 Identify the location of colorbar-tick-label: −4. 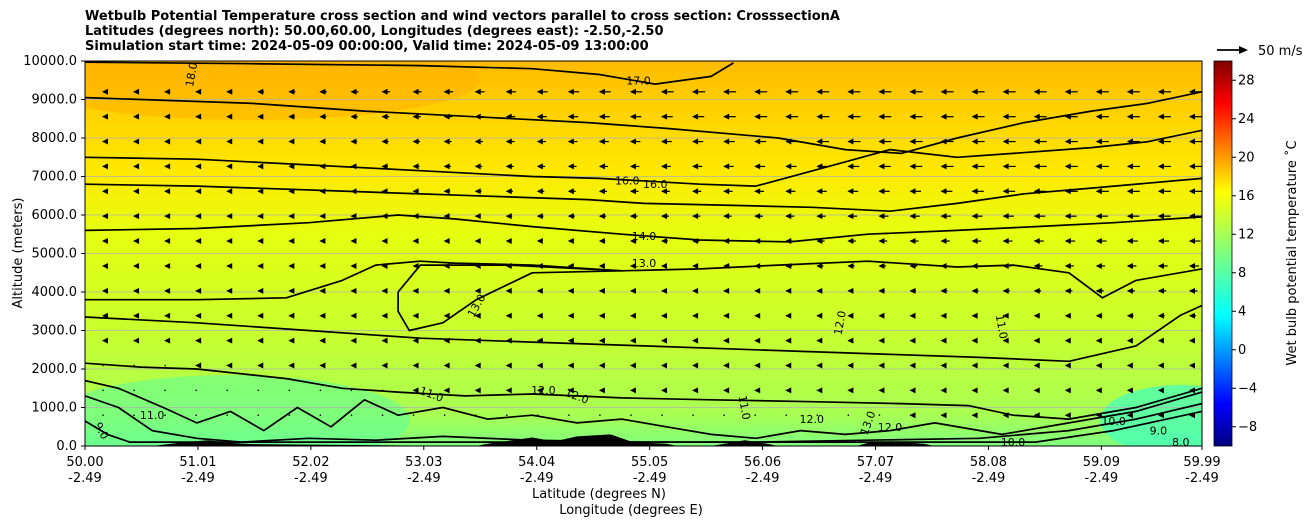
(1247, 388).